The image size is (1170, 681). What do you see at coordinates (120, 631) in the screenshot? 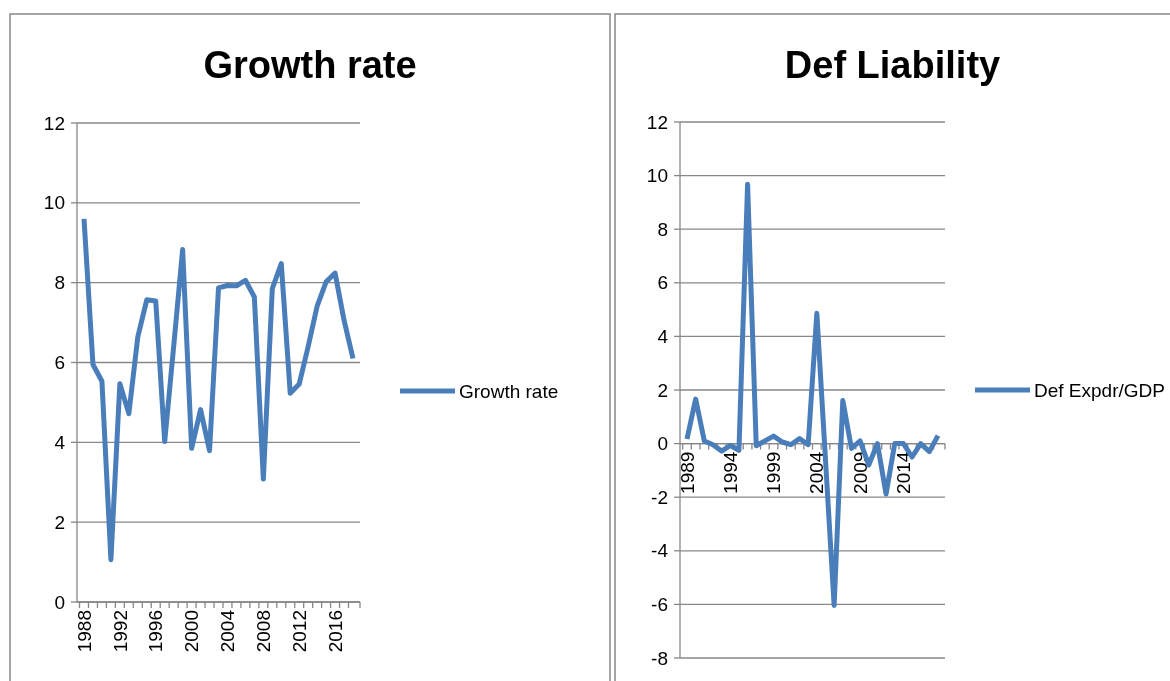
I see `x-tick-label: 1992` at bounding box center [120, 631].